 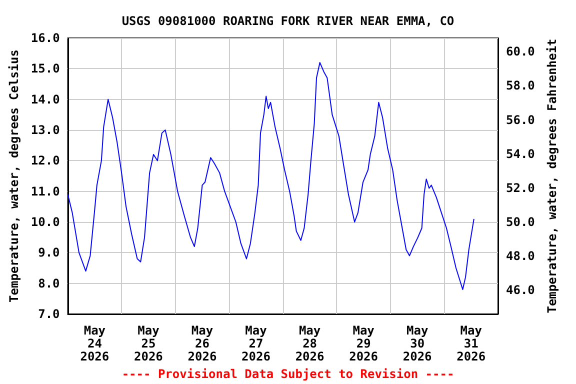 What do you see at coordinates (49, 314) in the screenshot?
I see `y-tick-label: 7.0` at bounding box center [49, 314].